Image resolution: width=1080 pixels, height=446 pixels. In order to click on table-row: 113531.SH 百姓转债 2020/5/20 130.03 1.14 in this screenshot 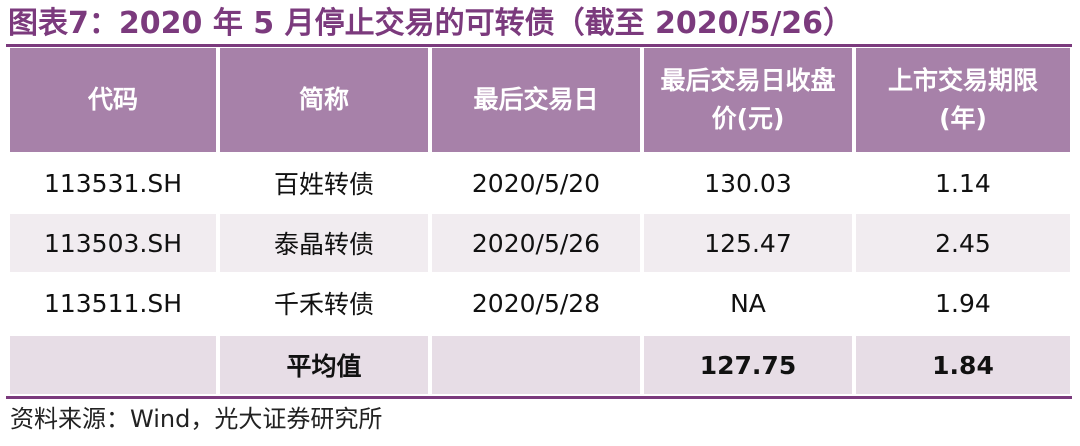, I will do `click(540, 183)`.